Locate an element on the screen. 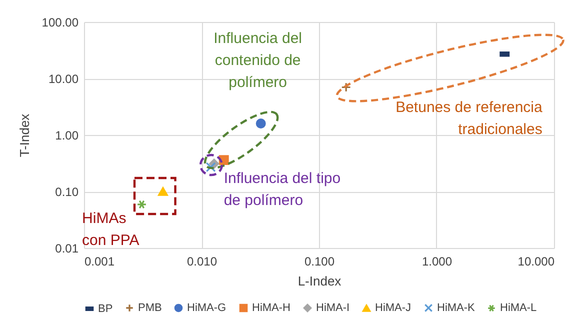 The width and height of the screenshot is (584, 336). legend-label: HiMA-H is located at coordinates (271, 308).